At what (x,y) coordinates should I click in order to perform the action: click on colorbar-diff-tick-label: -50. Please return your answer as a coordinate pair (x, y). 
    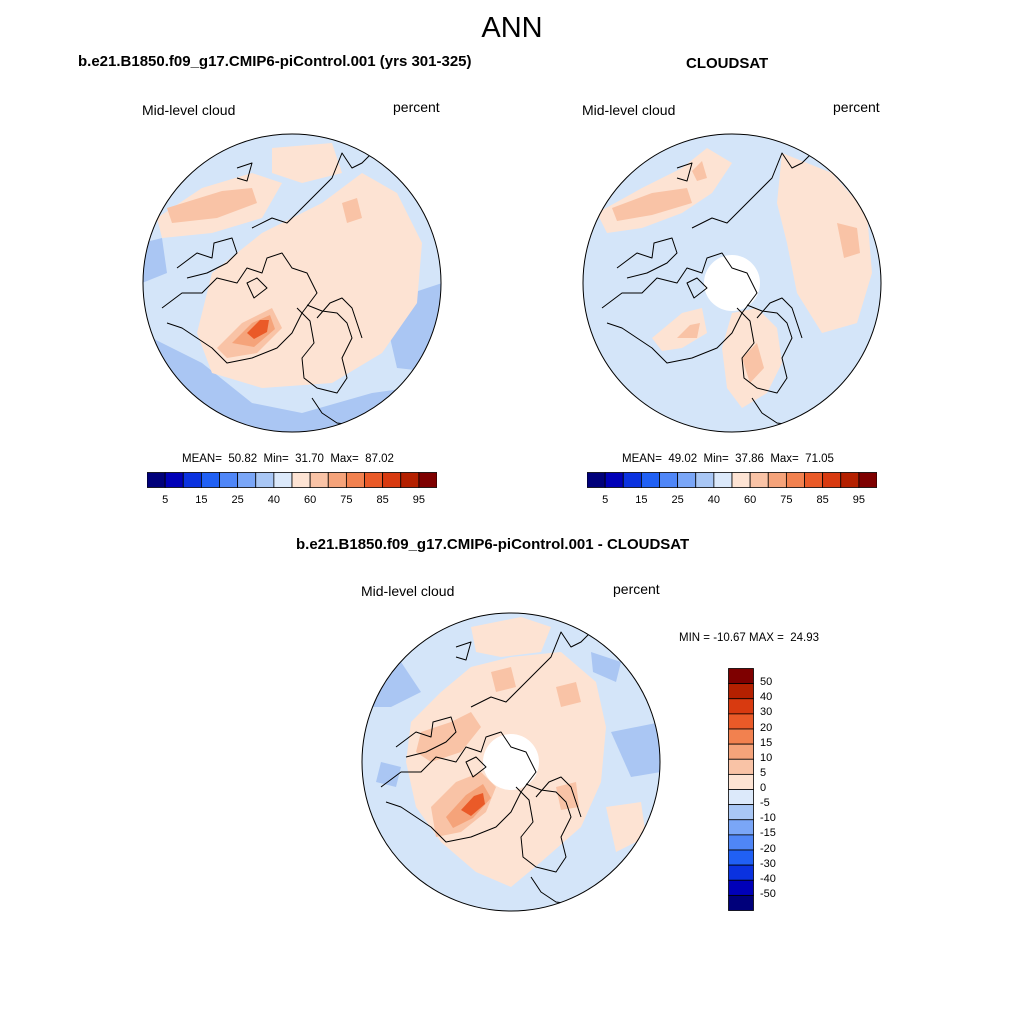
    Looking at the image, I should click on (768, 893).